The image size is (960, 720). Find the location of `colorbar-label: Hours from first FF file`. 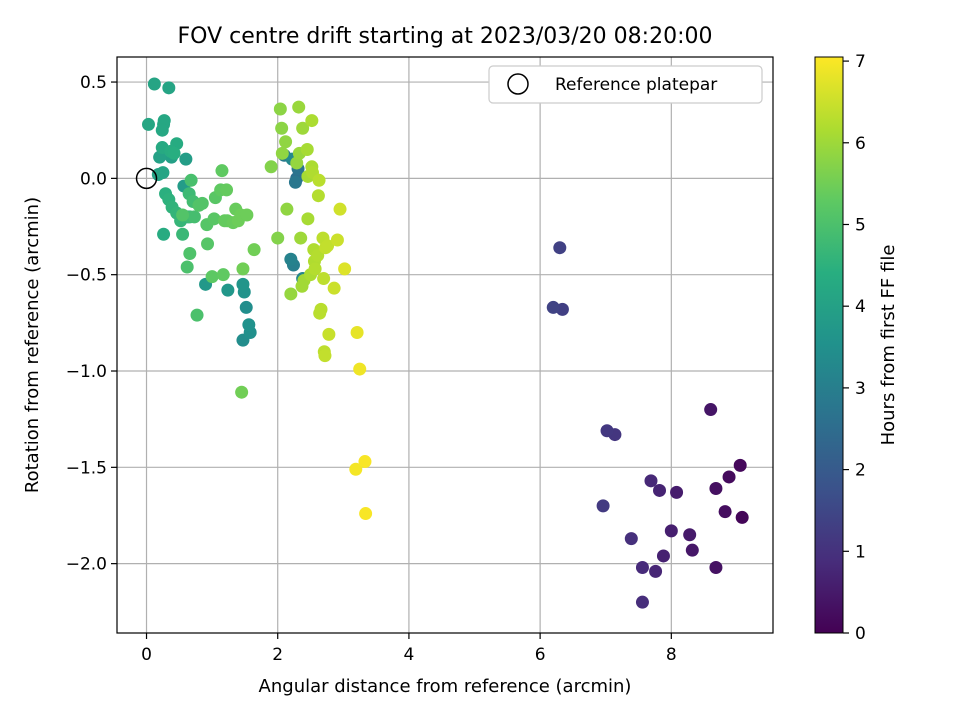

colorbar-label: Hours from first FF file is located at coordinates (888, 345).